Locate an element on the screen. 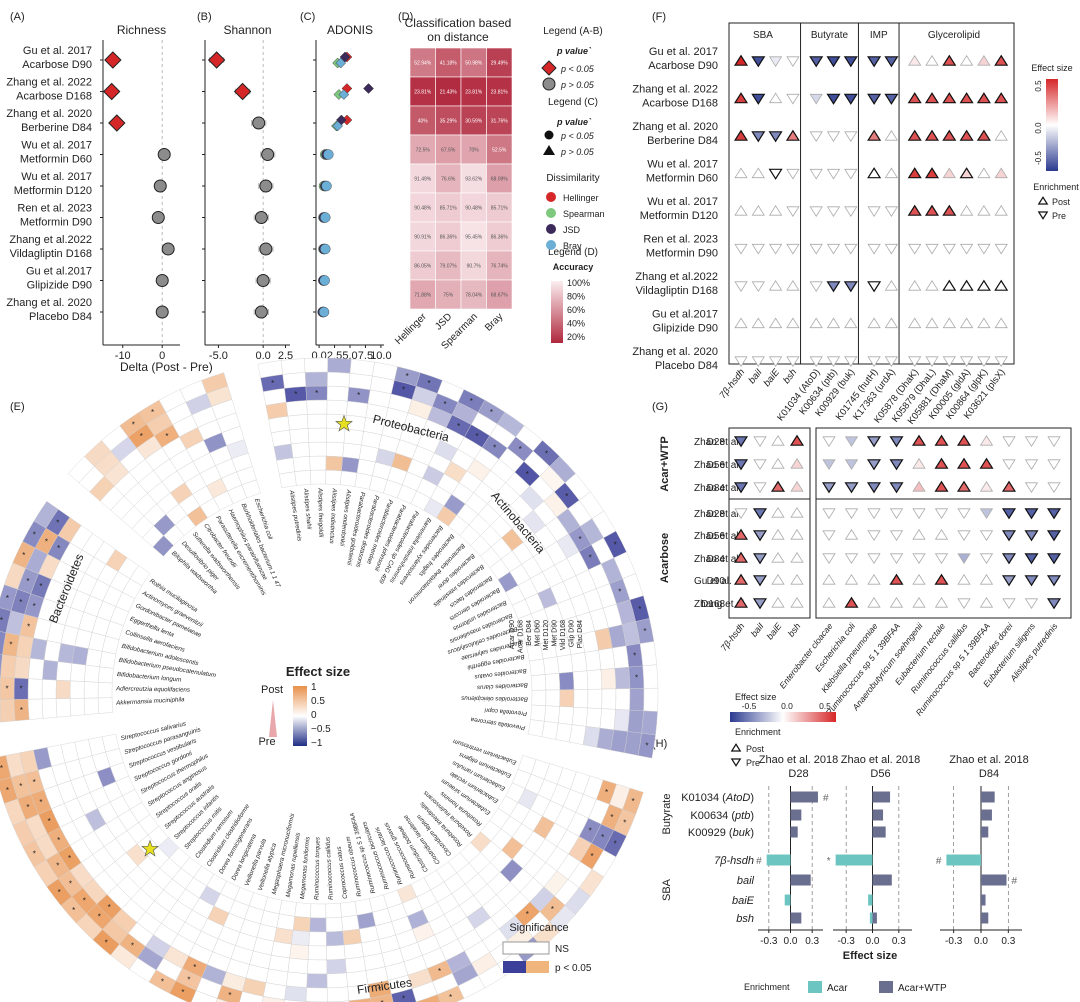 Image resolution: width=1080 pixels, height=1002 pixels. effect-legend-wedge is located at coordinates (273, 718).